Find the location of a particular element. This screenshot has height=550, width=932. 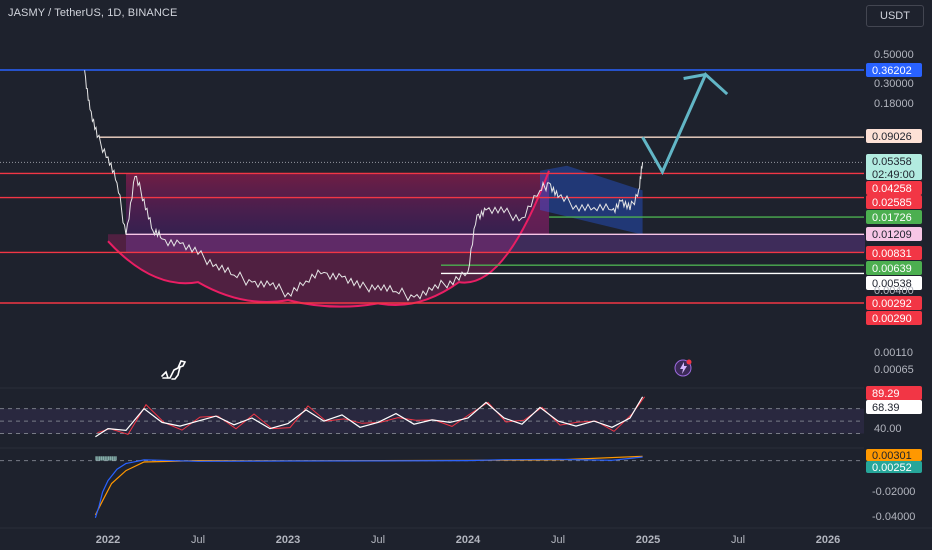

price-label: 0.00538 is located at coordinates (892, 284).